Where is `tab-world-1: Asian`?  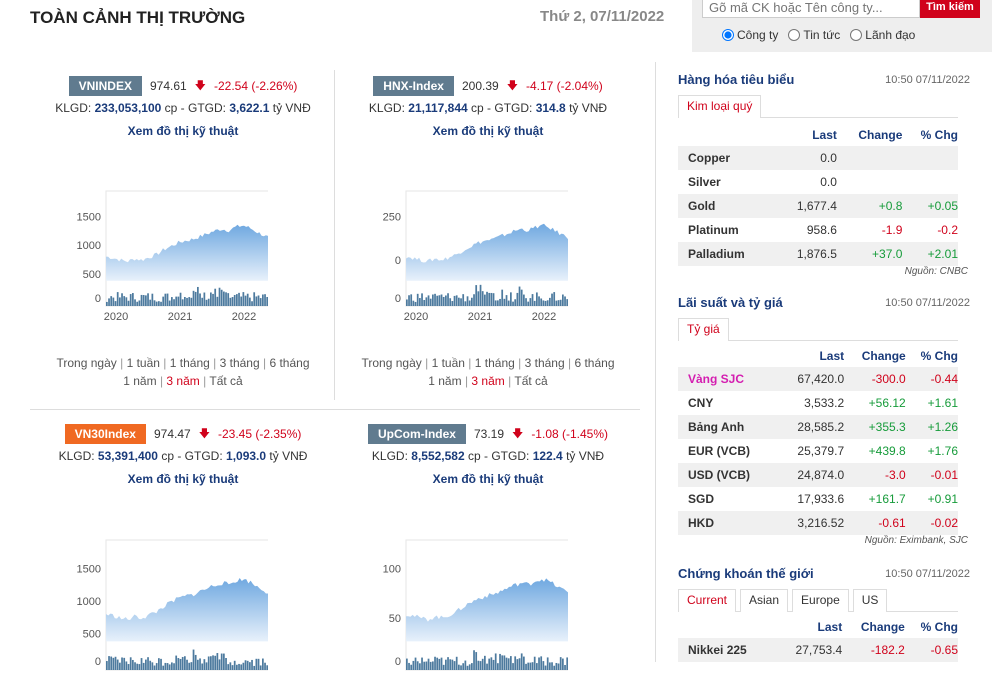
tab-world-1: Asian is located at coordinates (764, 600).